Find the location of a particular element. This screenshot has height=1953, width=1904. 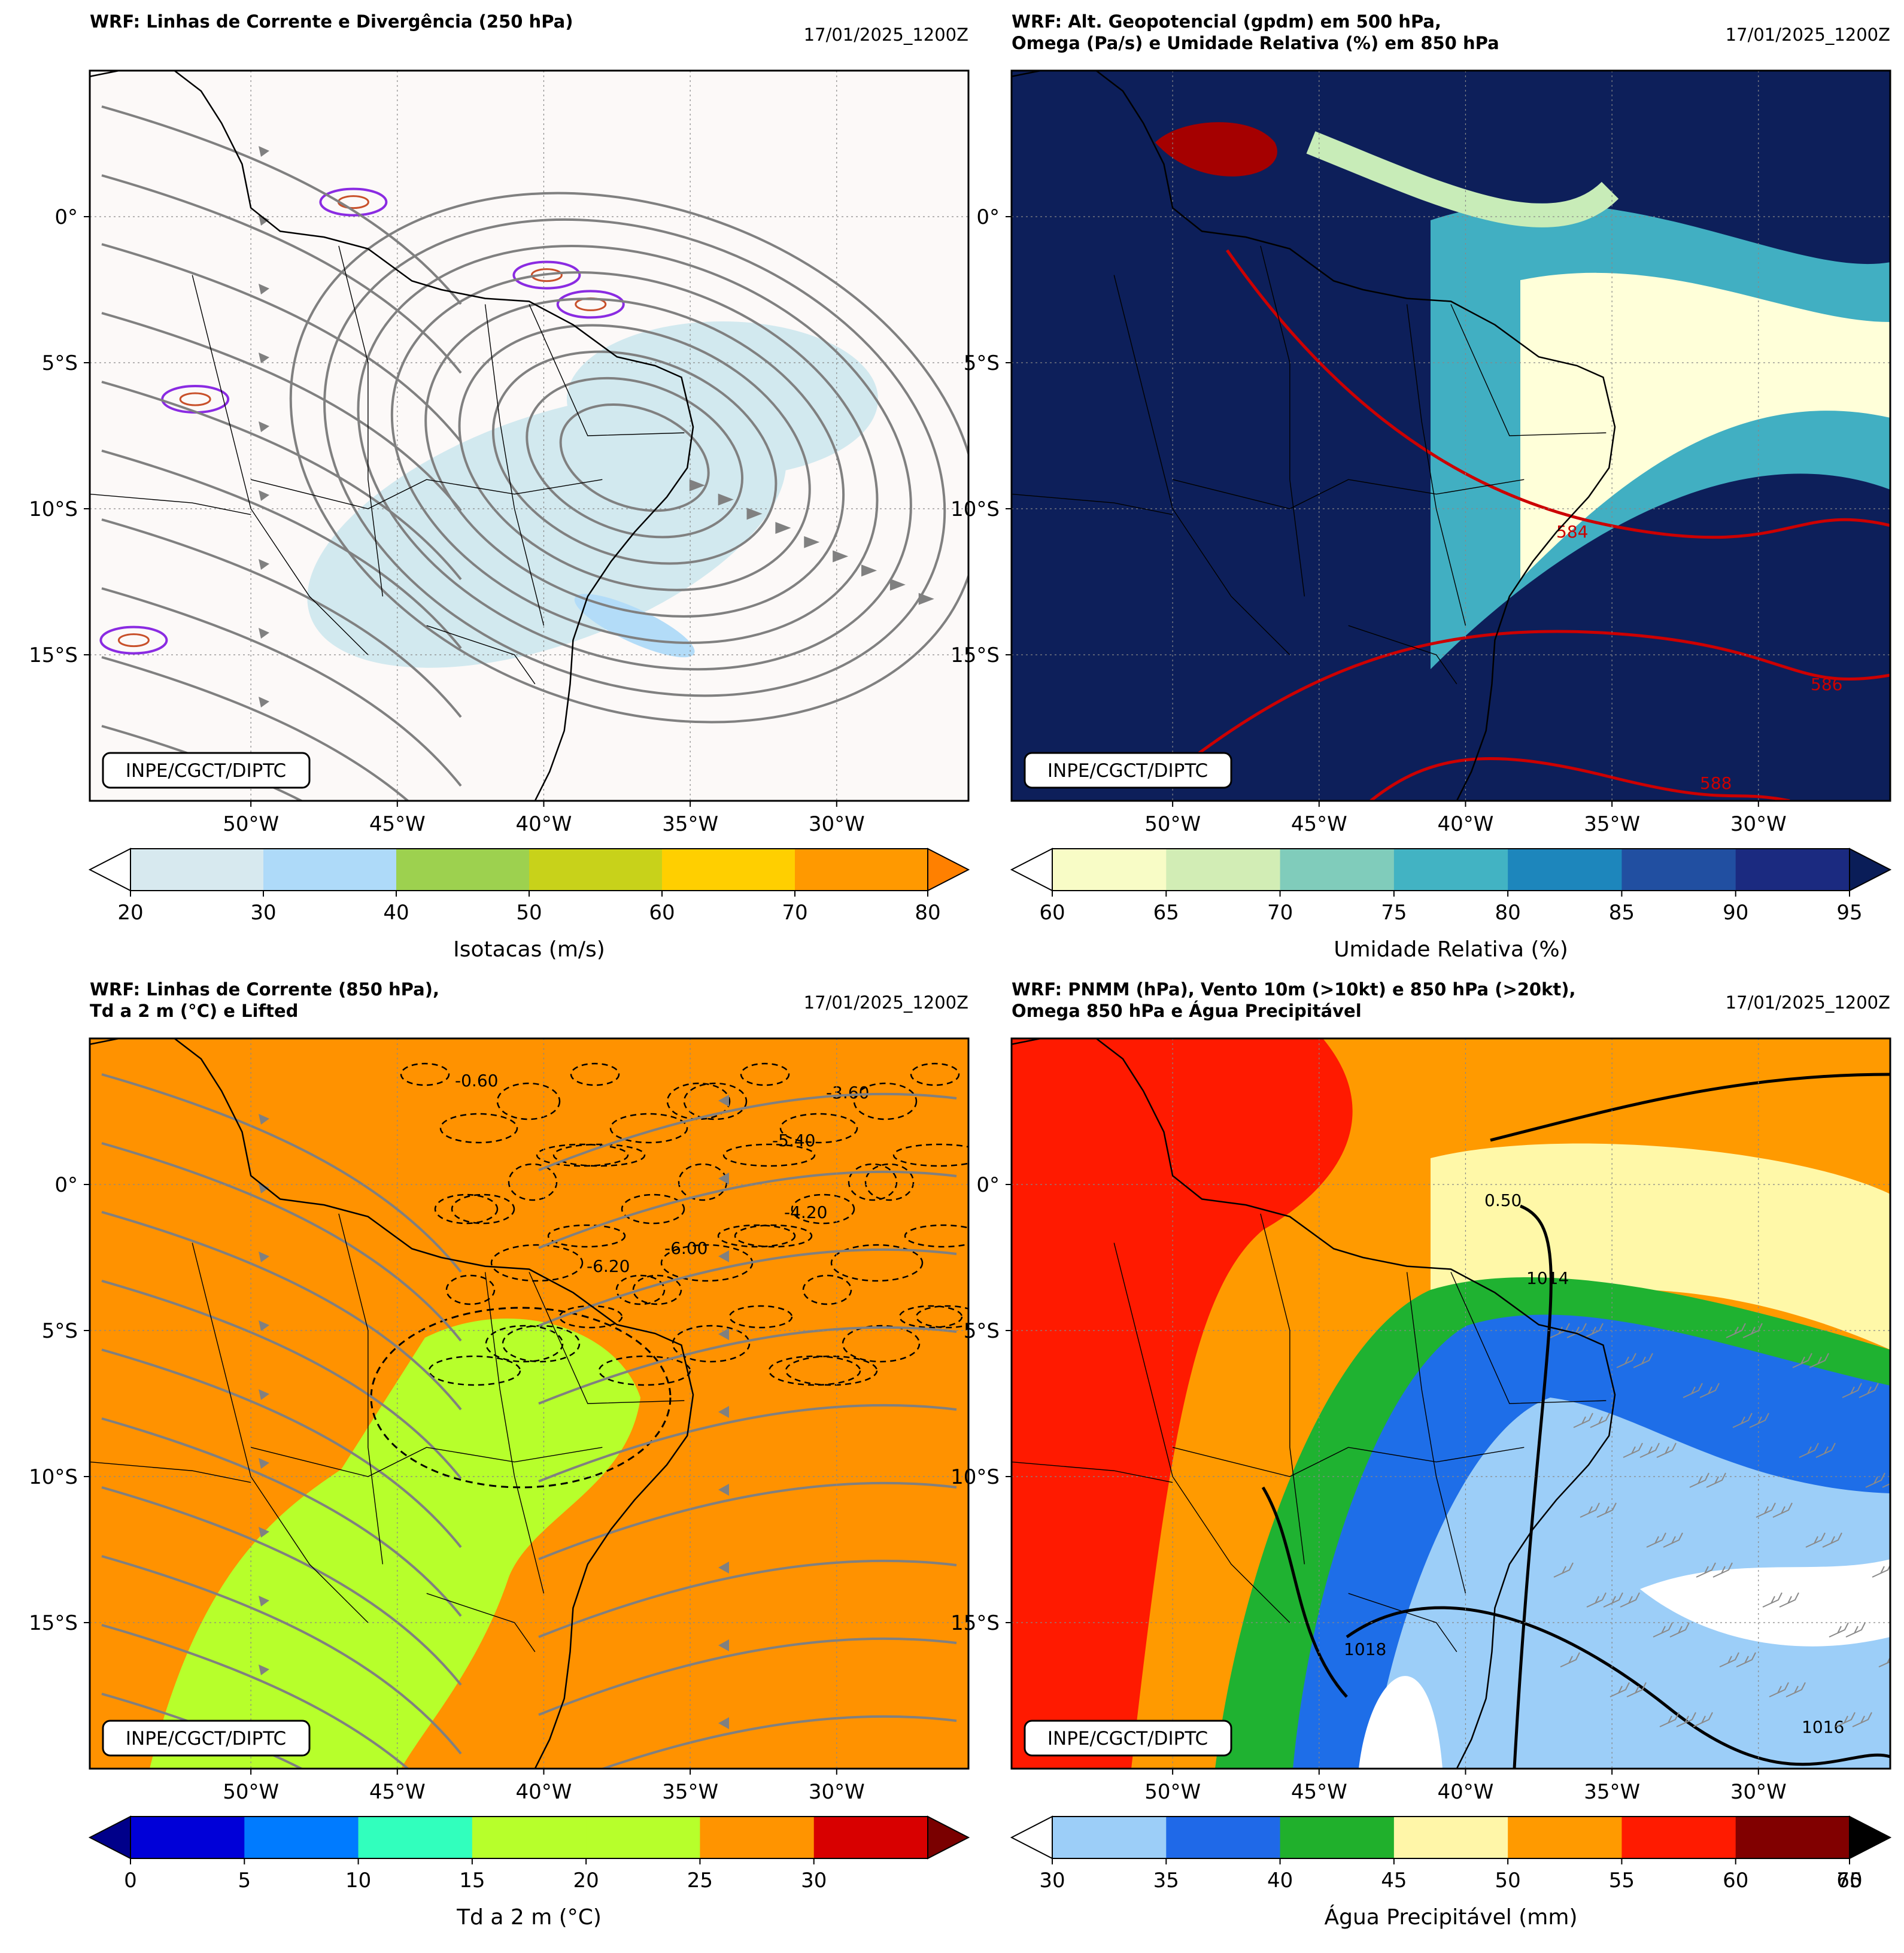

x-tick-label: 40°W is located at coordinates (544, 1792).